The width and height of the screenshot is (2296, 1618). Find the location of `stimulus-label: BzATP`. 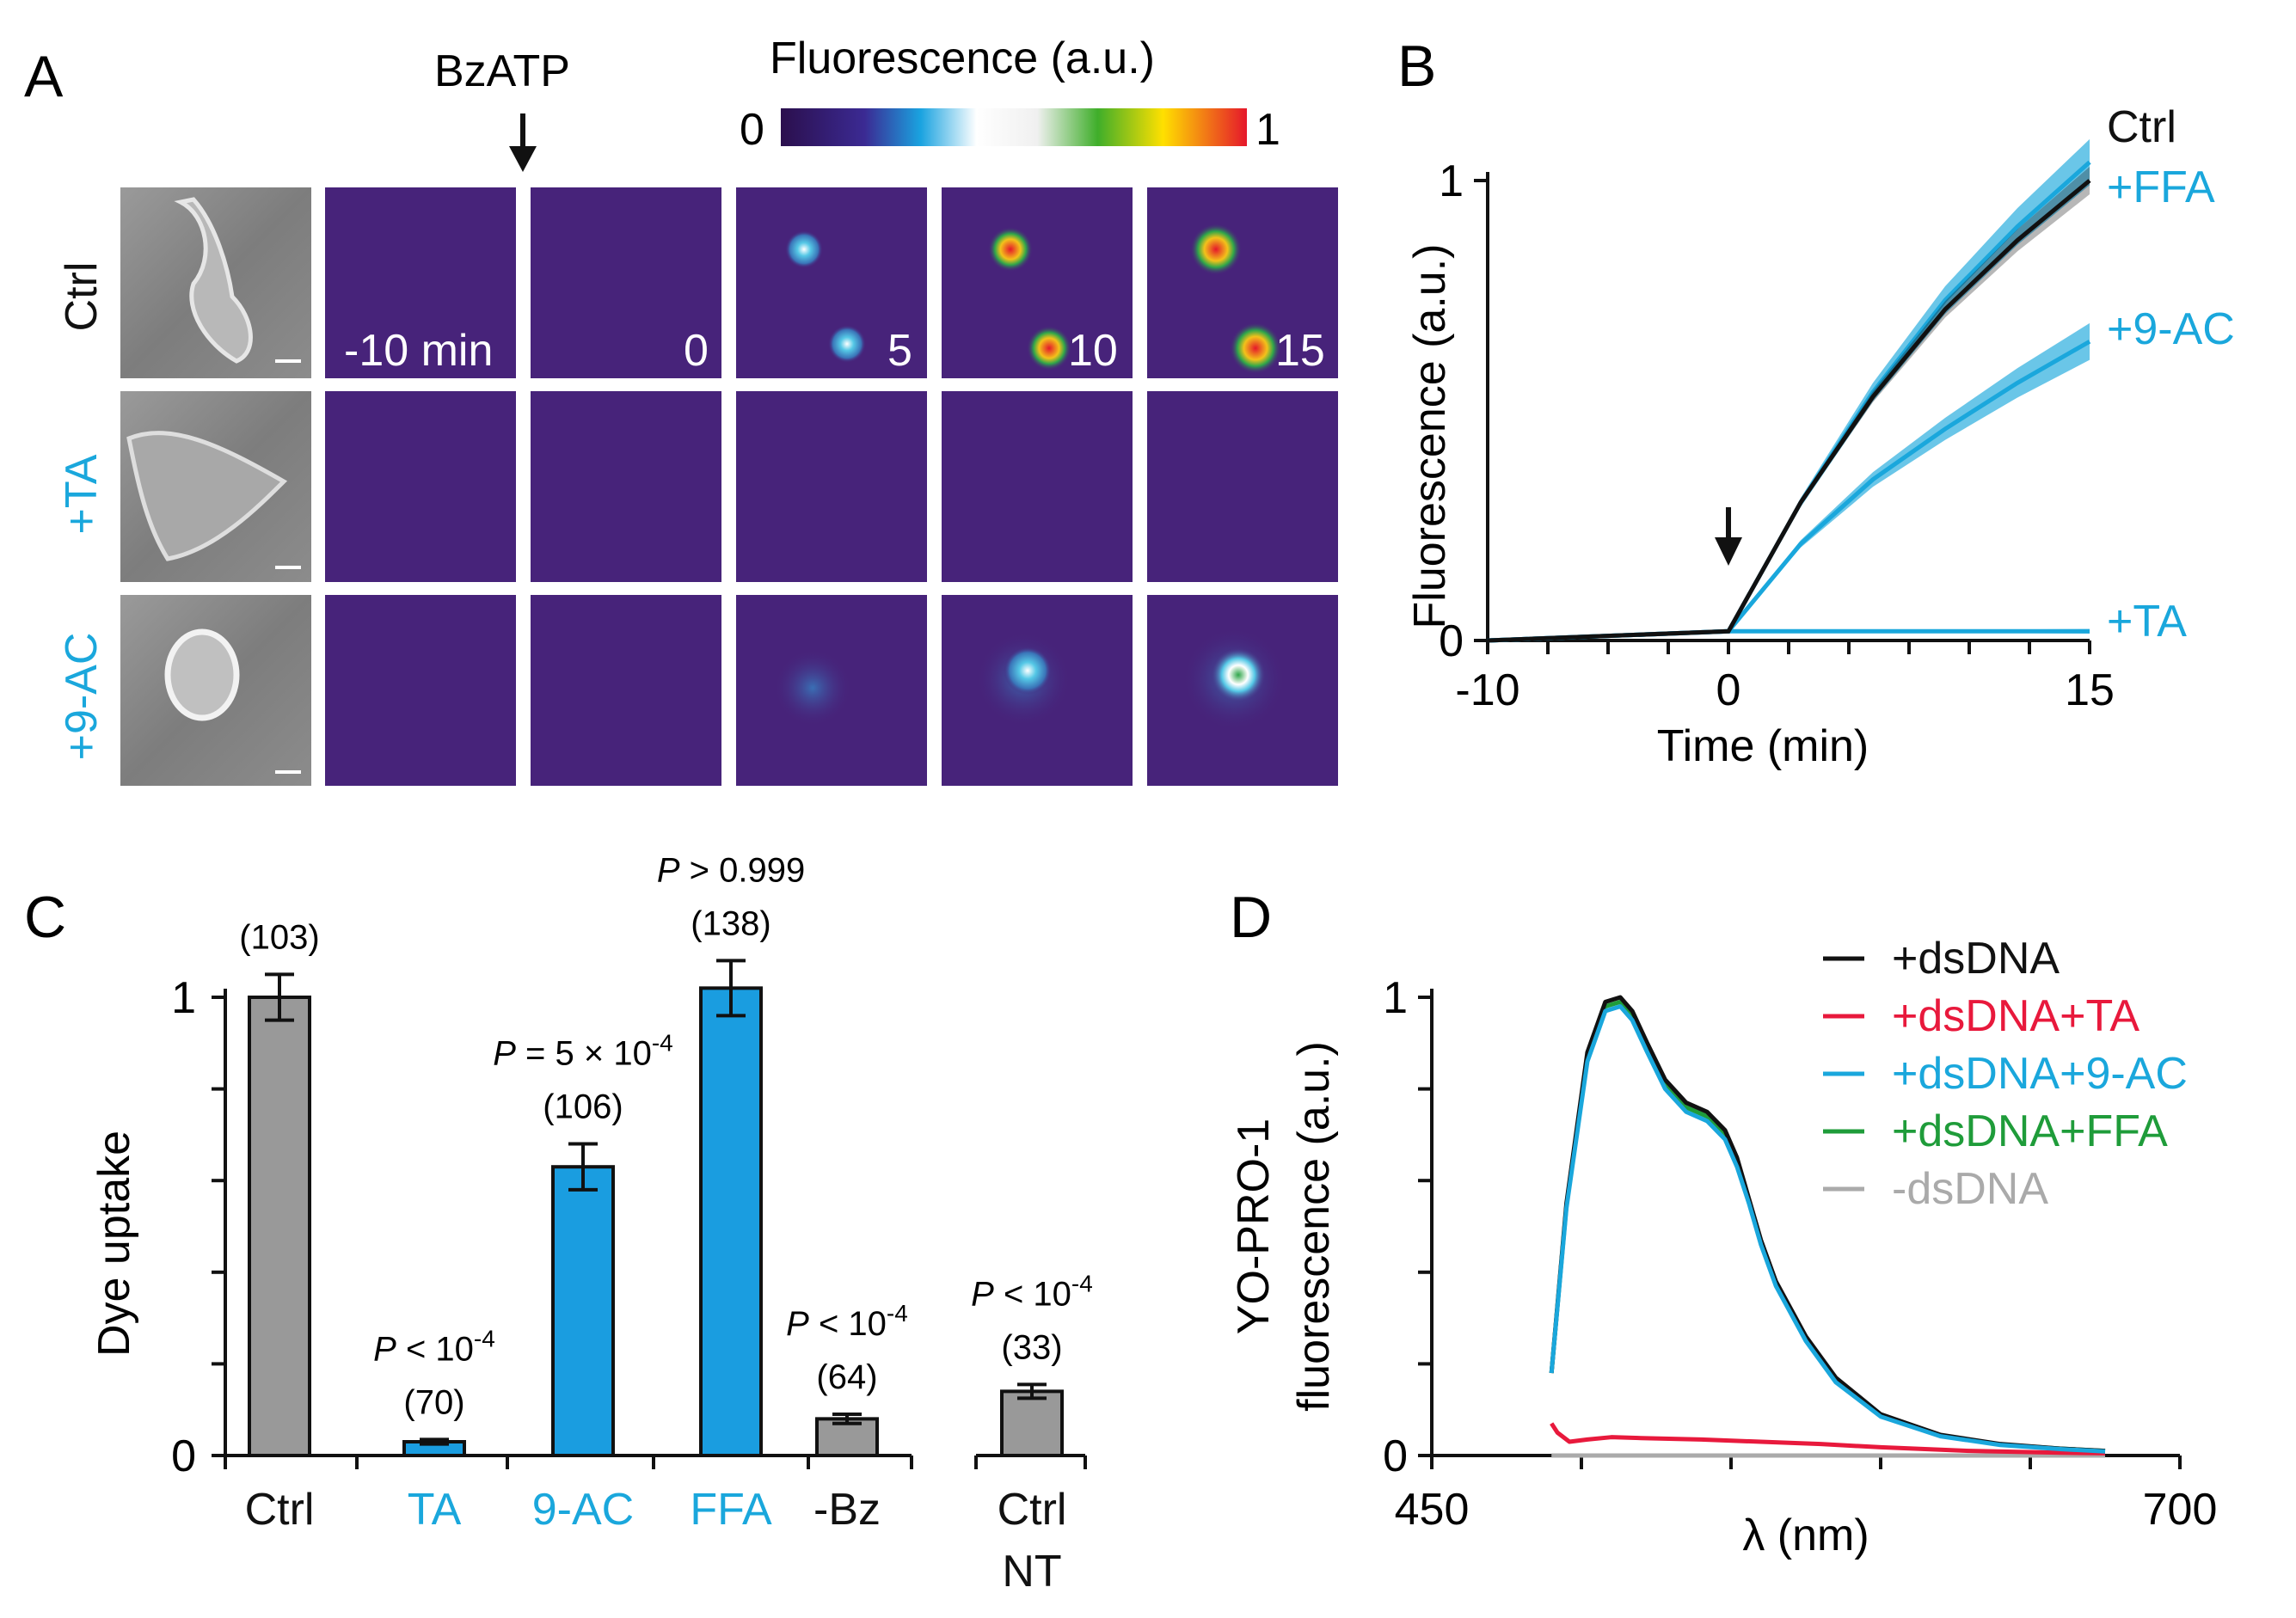

stimulus-label: BzATP is located at coordinates (502, 71).